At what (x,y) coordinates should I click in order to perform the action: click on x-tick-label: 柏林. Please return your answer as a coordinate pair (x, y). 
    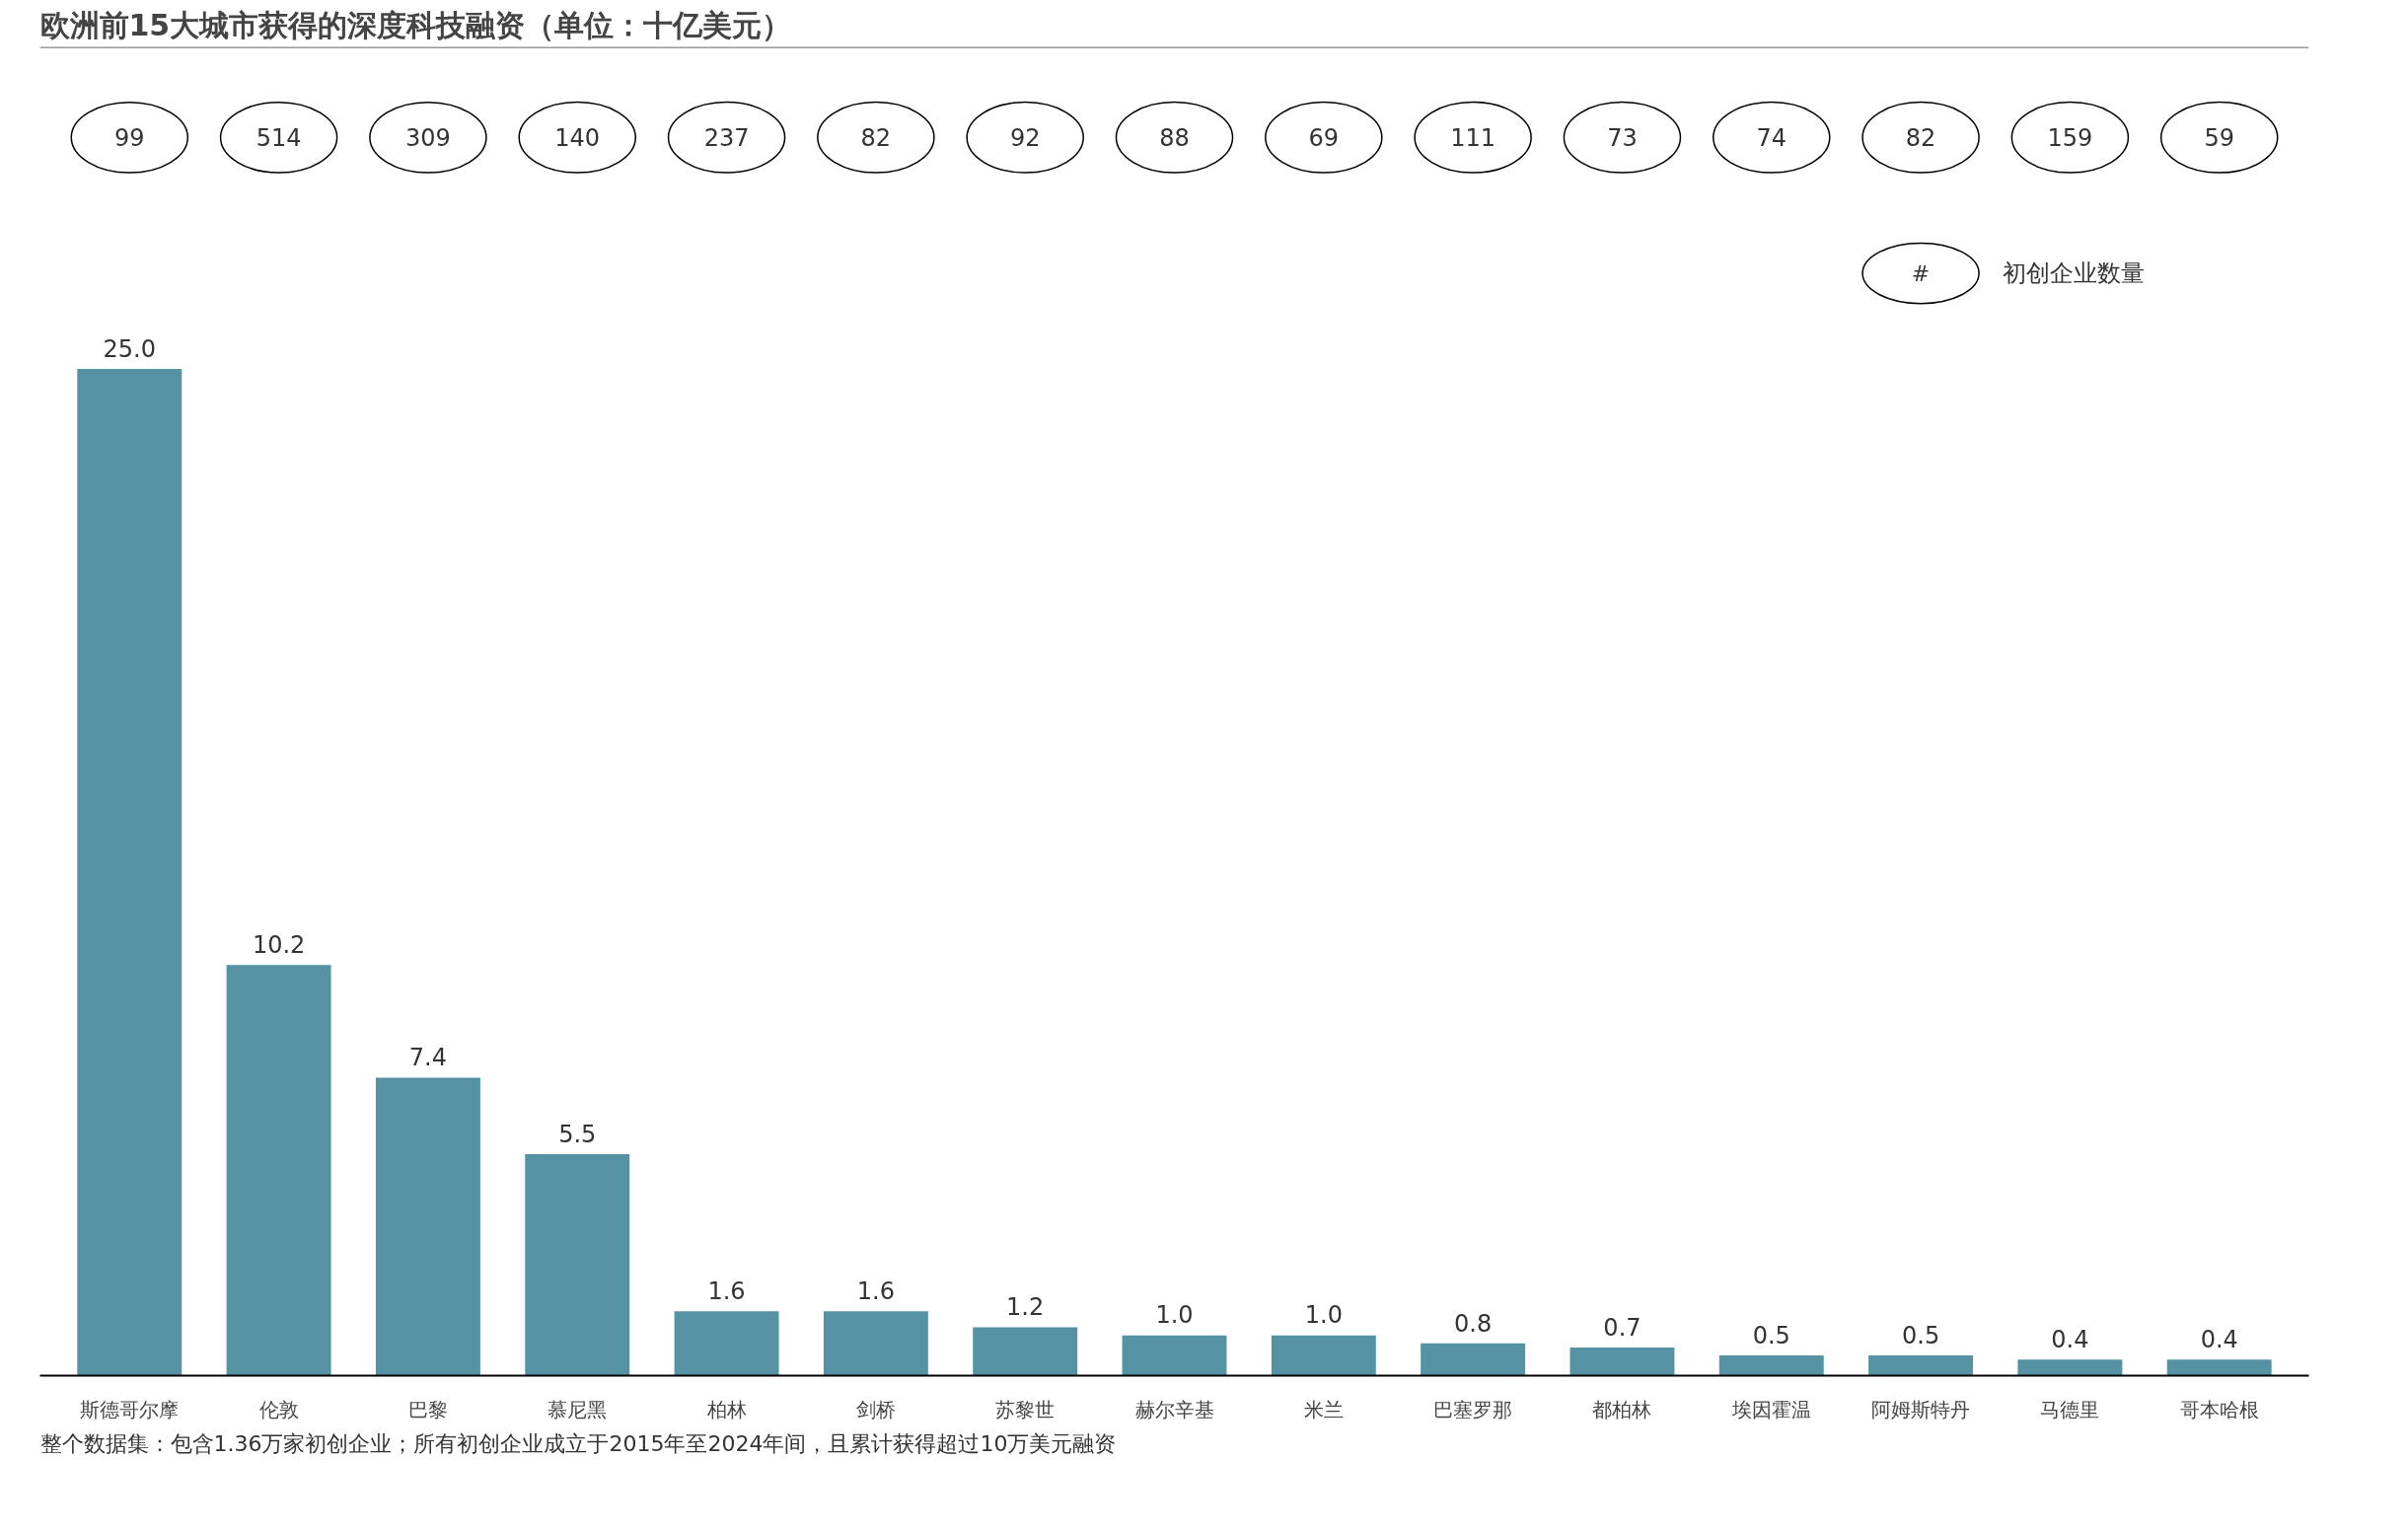
    Looking at the image, I should click on (726, 1410).